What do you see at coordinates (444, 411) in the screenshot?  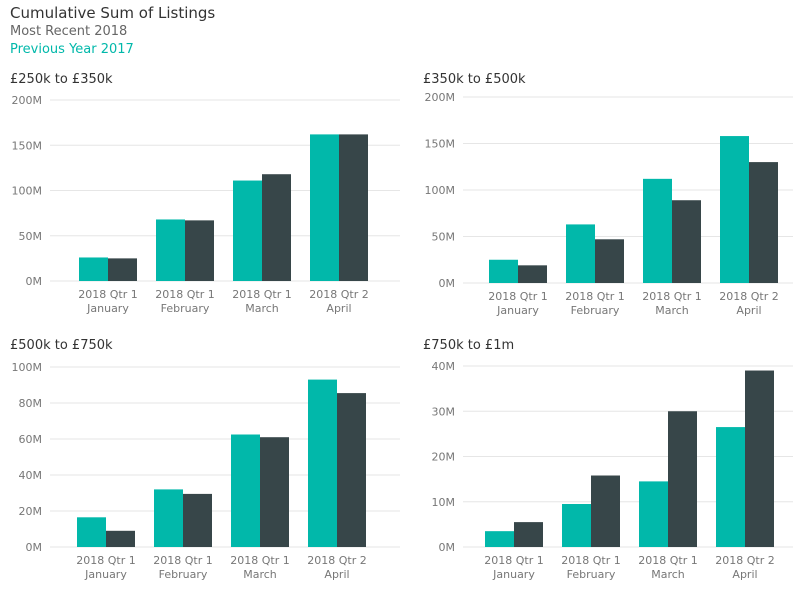 I see `y-tick-label: 30M` at bounding box center [444, 411].